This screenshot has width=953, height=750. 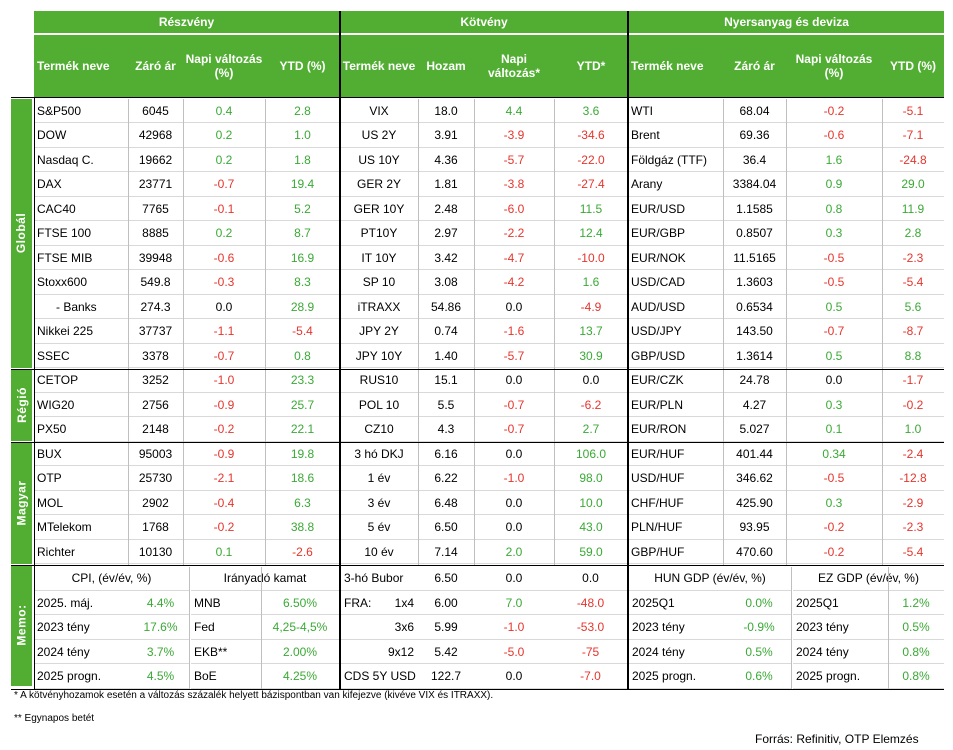 What do you see at coordinates (913, 430) in the screenshot?
I see `table-cell: 1.0` at bounding box center [913, 430].